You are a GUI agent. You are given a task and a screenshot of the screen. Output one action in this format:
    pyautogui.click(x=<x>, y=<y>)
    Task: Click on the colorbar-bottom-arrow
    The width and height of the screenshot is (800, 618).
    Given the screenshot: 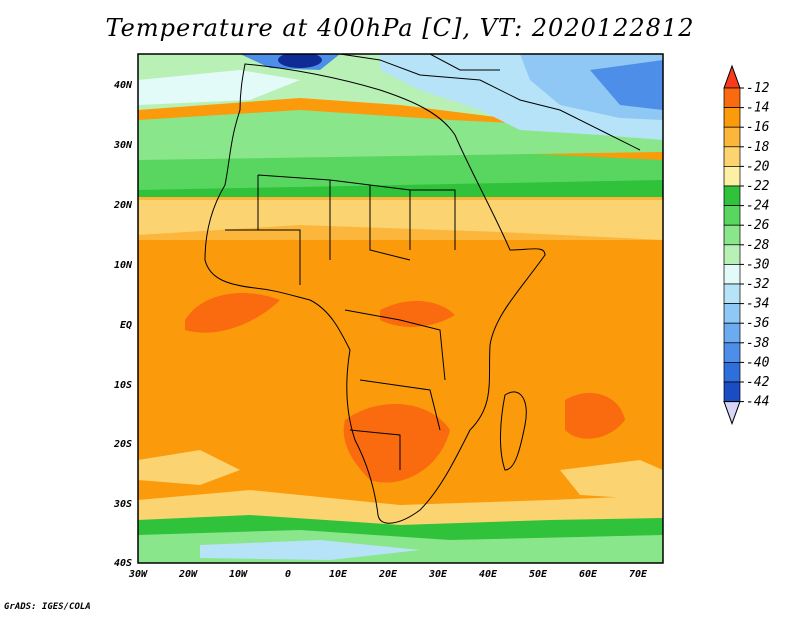 What is the action you would take?
    pyautogui.click(x=732, y=413)
    